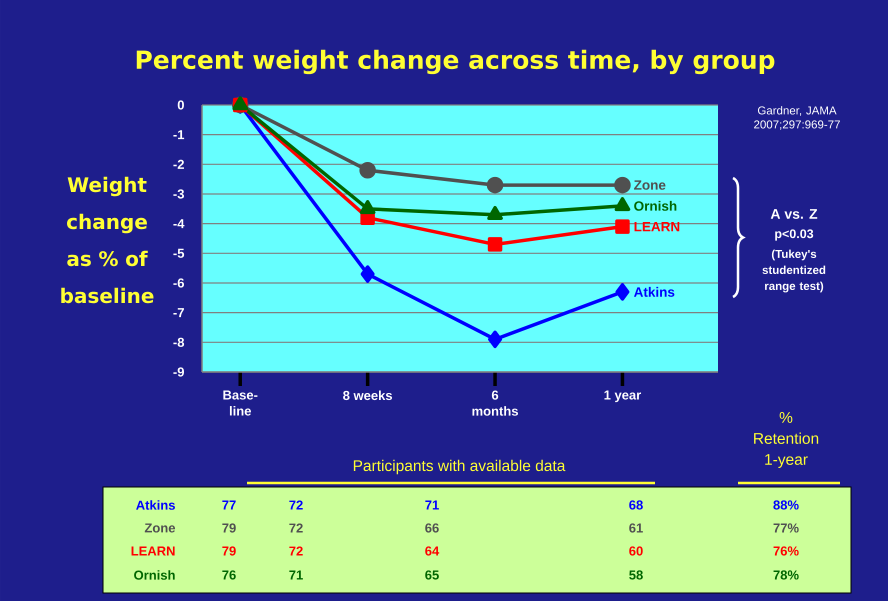 The width and height of the screenshot is (888, 601). Describe the element at coordinates (178, 342) in the screenshot. I see `y-tick-label: -8` at that location.